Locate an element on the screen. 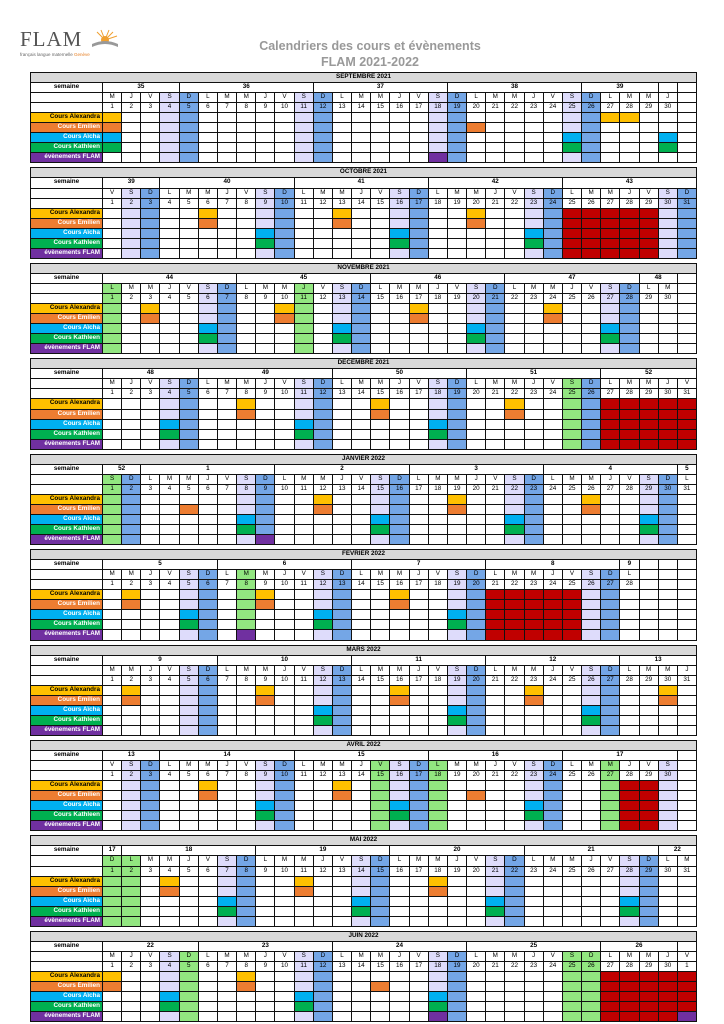  day-number: 30 is located at coordinates (668, 108).